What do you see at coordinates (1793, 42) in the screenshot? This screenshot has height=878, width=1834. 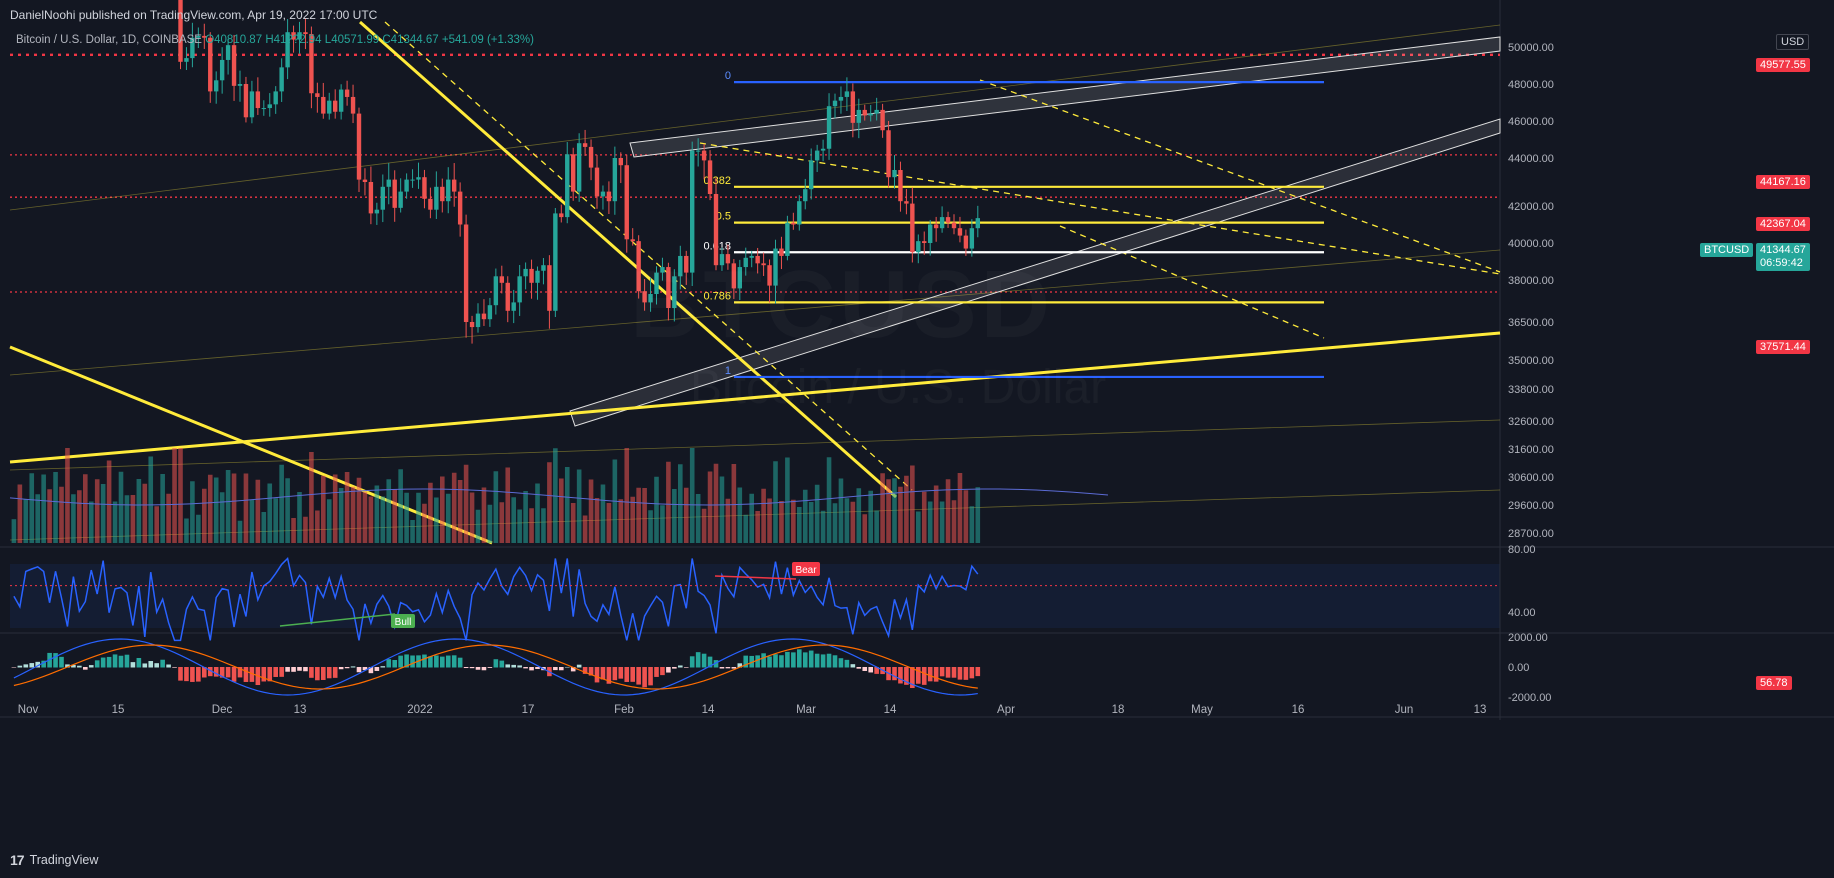 I see `currency-label: USD` at bounding box center [1793, 42].